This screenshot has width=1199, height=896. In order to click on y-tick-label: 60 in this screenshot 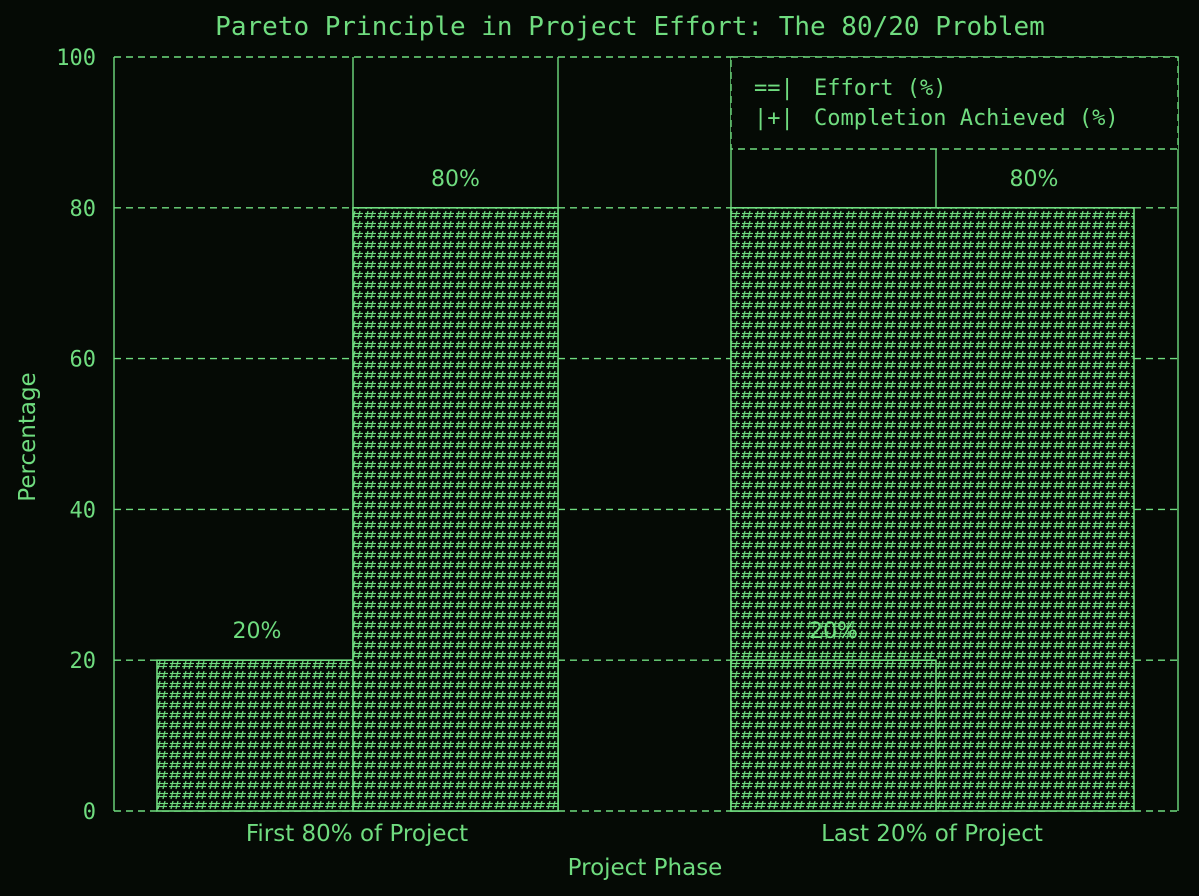, I will do `click(83, 360)`.